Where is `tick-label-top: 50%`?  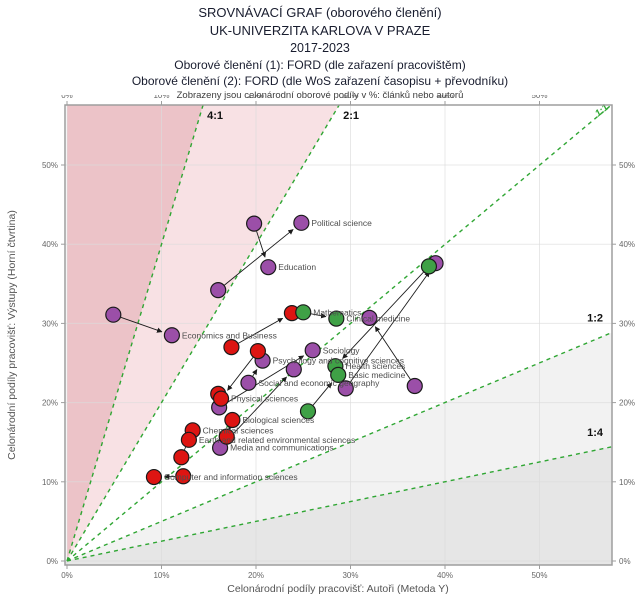 tick-label-top: 50% is located at coordinates (539, 97).